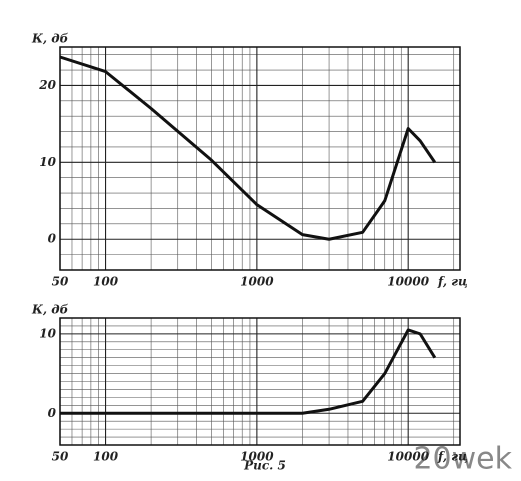  What do you see at coordinates (248, 371) in the screenshot?
I see `response-curve` at bounding box center [248, 371].